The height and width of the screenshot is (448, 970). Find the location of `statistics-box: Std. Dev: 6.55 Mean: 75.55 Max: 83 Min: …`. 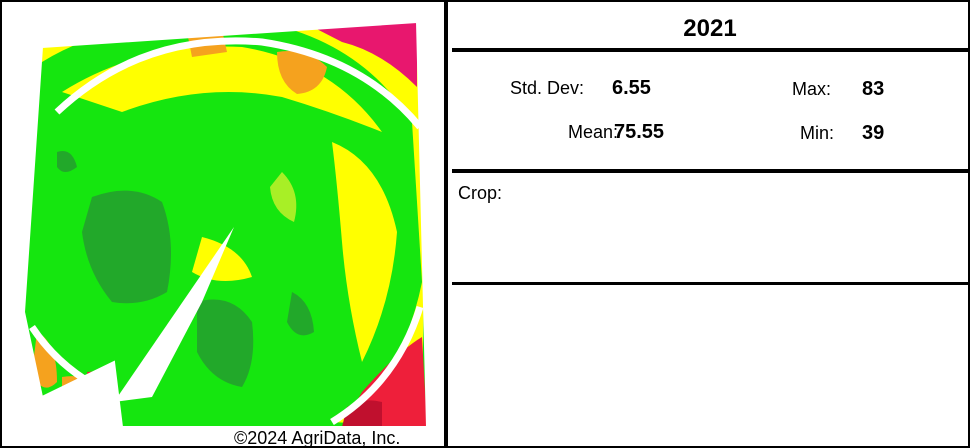

statistics-box: Std. Dev: 6.55 Mean: 75.55 Max: 83 Min: … is located at coordinates (710, 112).